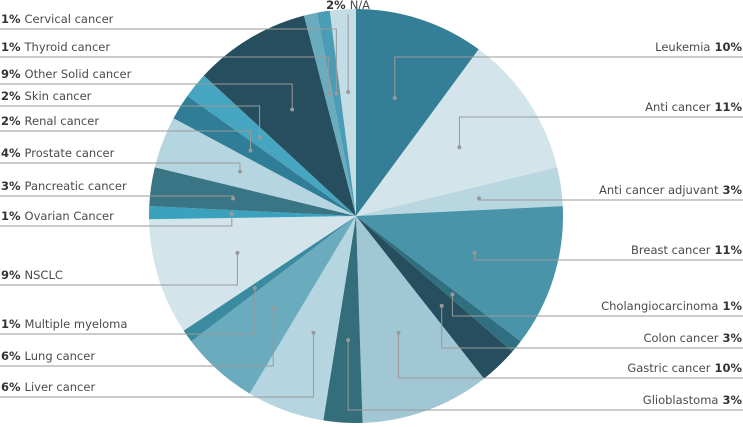 The width and height of the screenshot is (743, 427). Describe the element at coordinates (668, 368) in the screenshot. I see `slice-name: Gastric cancer` at that location.